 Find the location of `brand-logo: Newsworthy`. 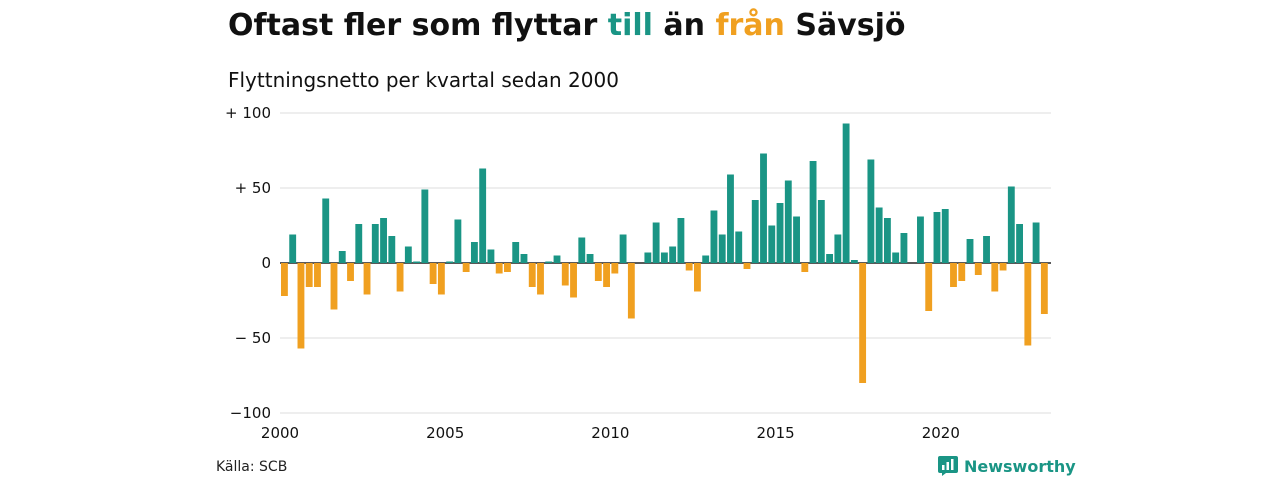

brand-logo: Newsworthy is located at coordinates (1007, 466).